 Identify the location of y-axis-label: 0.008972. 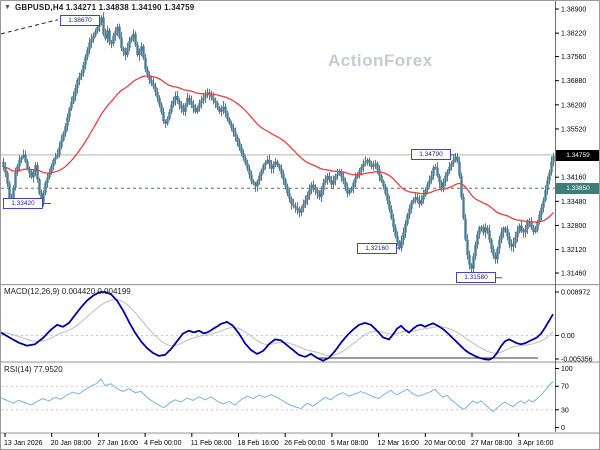
(575, 293).